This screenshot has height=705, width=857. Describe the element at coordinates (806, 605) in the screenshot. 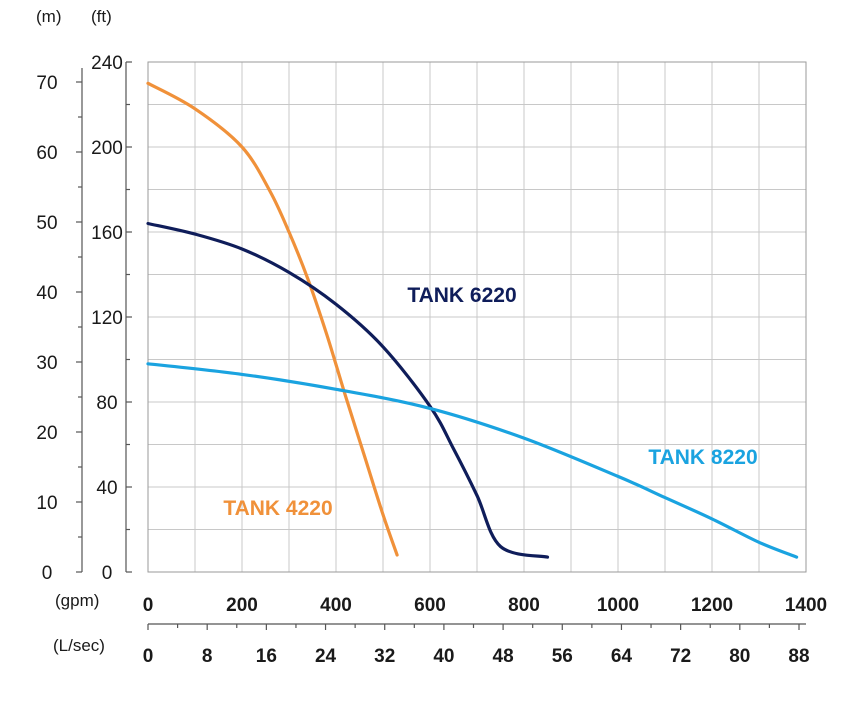

I see `x-tick-label-gpm: 1400` at that location.